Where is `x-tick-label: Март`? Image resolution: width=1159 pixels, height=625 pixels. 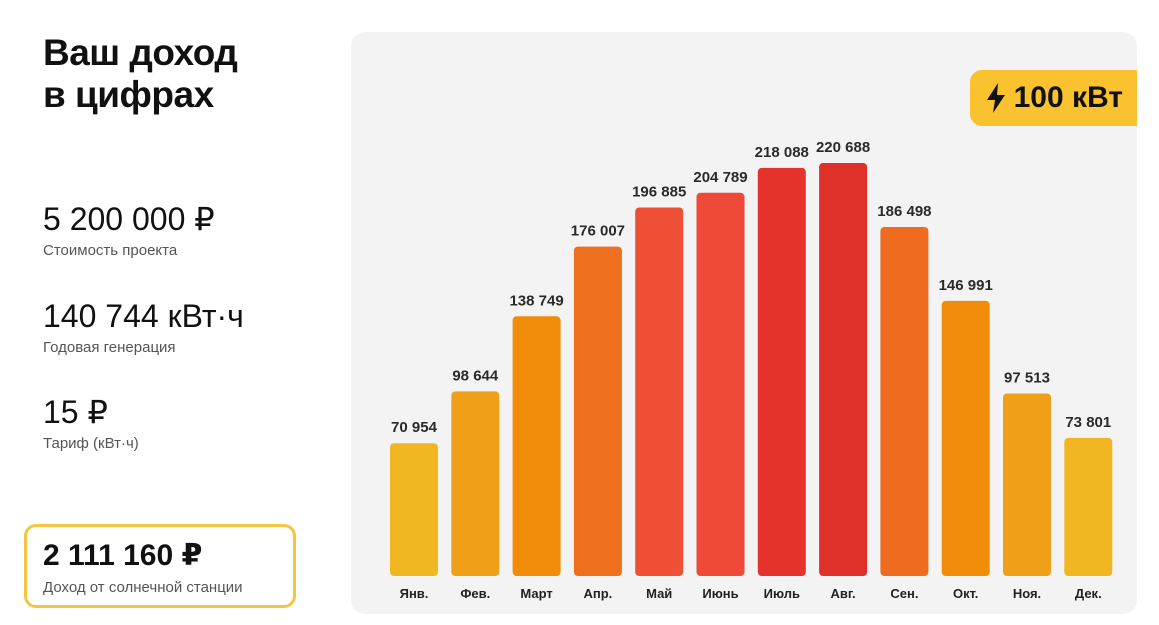 x-tick-label: Март is located at coordinates (536, 593).